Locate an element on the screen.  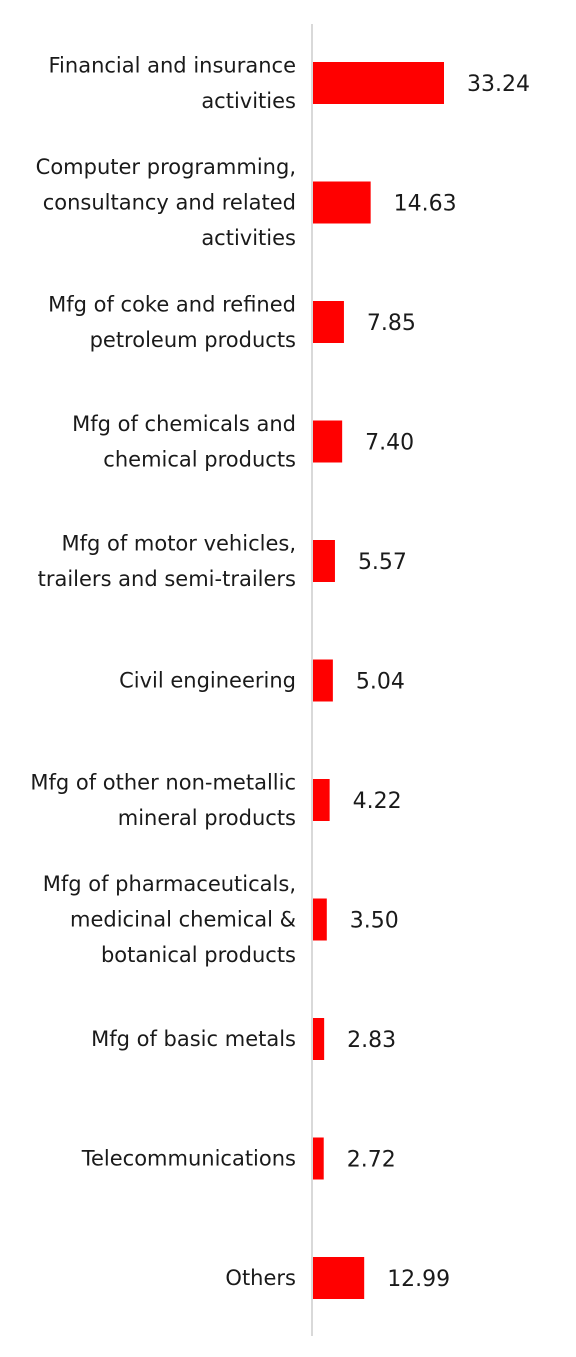
category-label-line: Mfg of chemicals and is located at coordinates (184, 424).